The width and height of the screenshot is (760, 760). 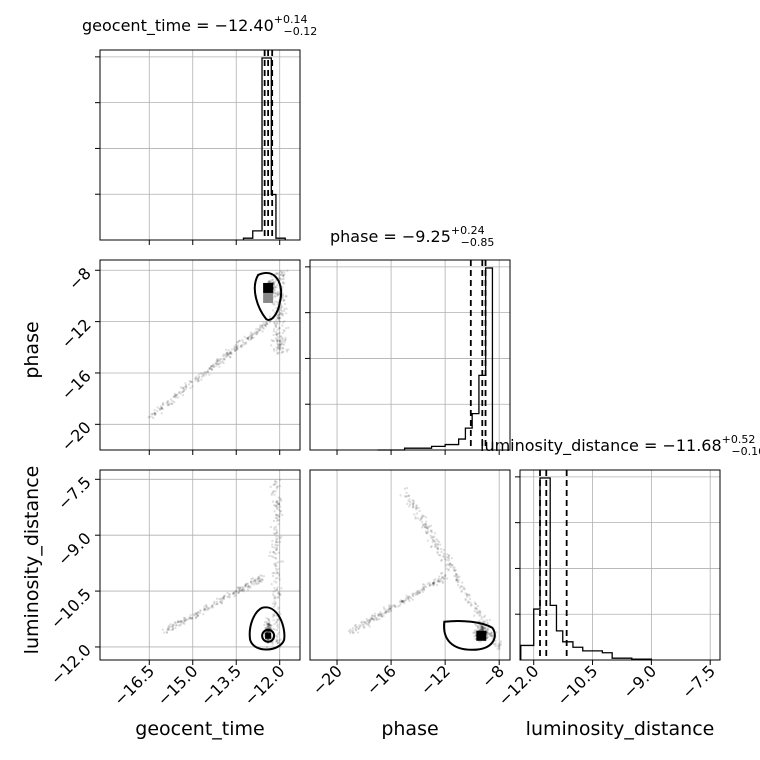 I want to click on panel-geocent-time-phase-grid, so click(x=200, y=355).